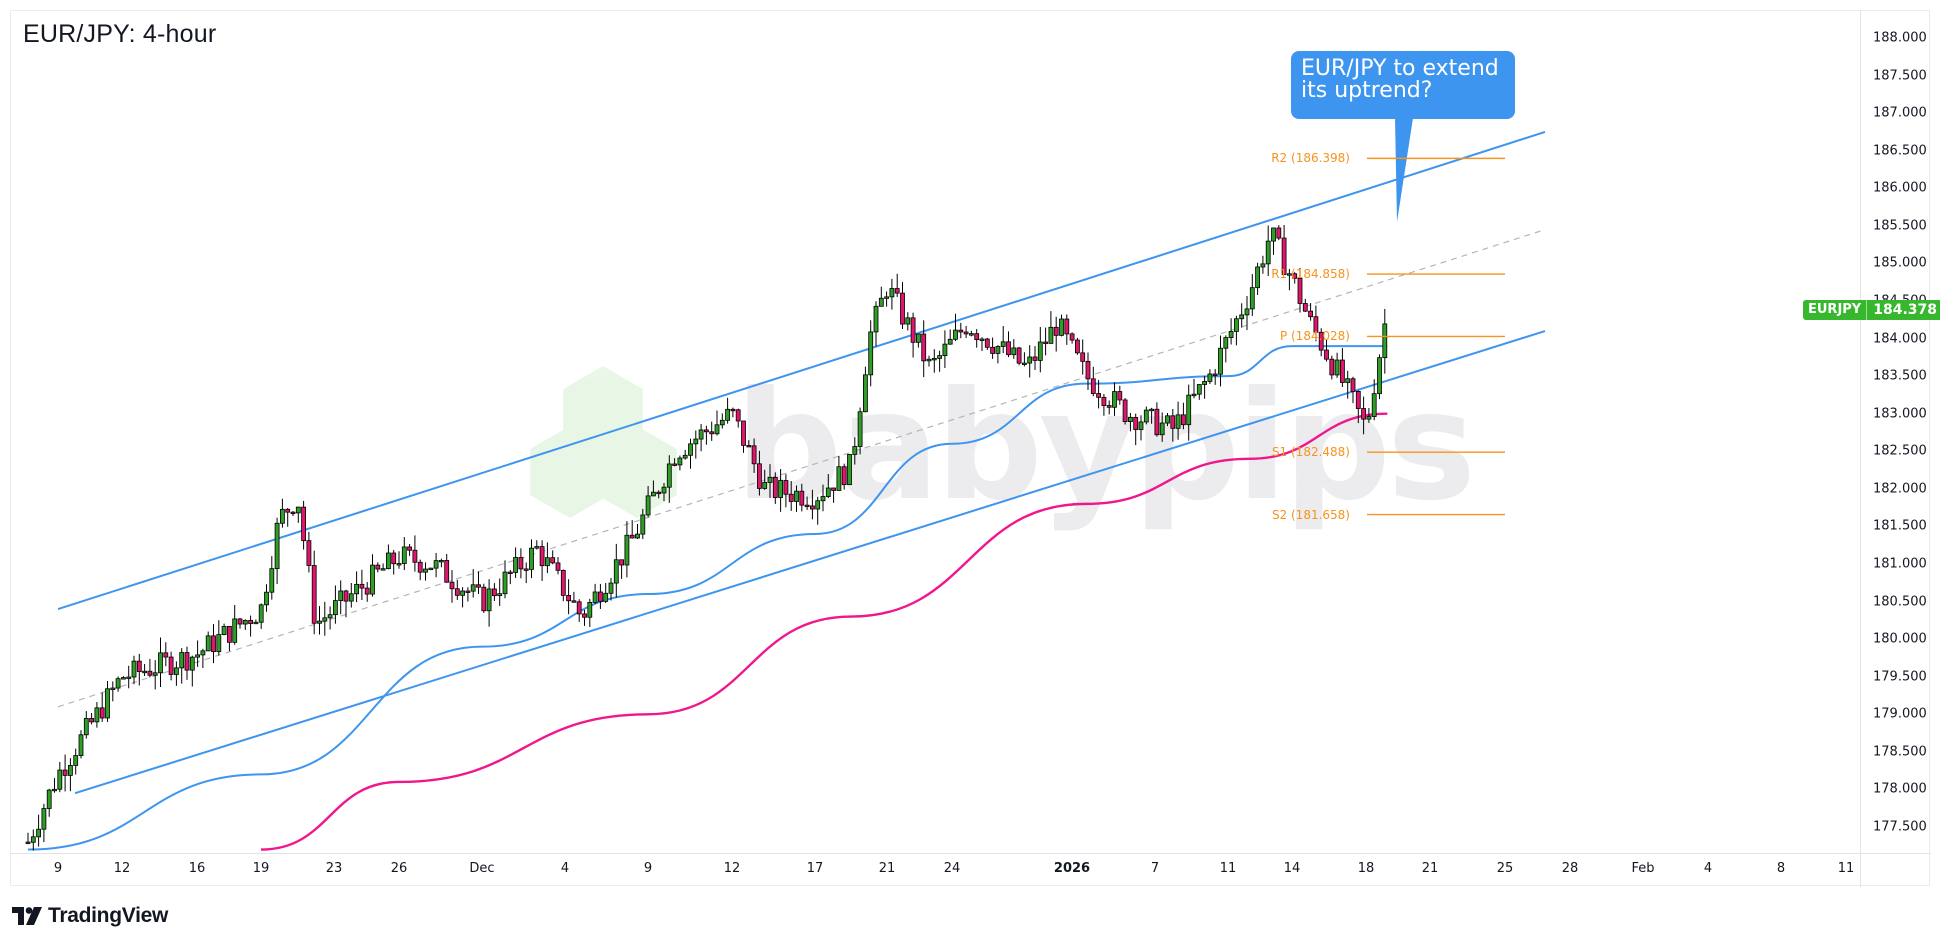  I want to click on time-tick: 2026, so click(1072, 868).